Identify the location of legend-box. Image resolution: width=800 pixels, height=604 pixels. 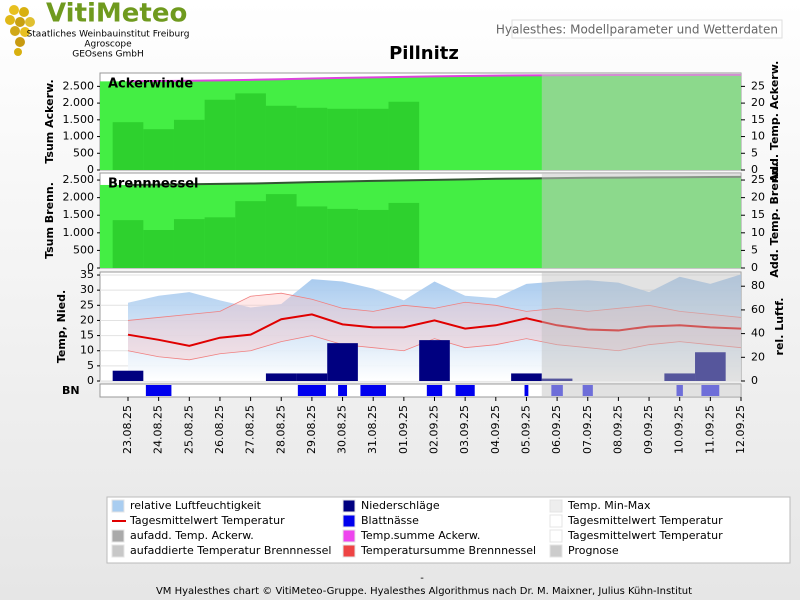
(448, 530).